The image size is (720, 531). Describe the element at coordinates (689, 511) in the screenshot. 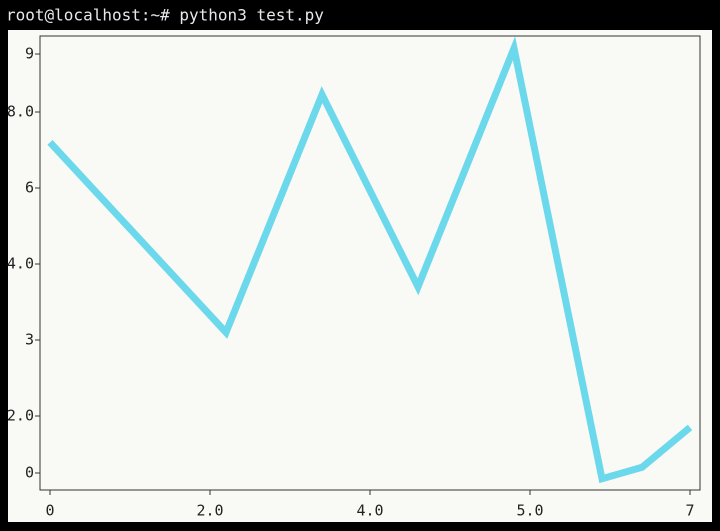

I see `x-tick-label: 7` at that location.